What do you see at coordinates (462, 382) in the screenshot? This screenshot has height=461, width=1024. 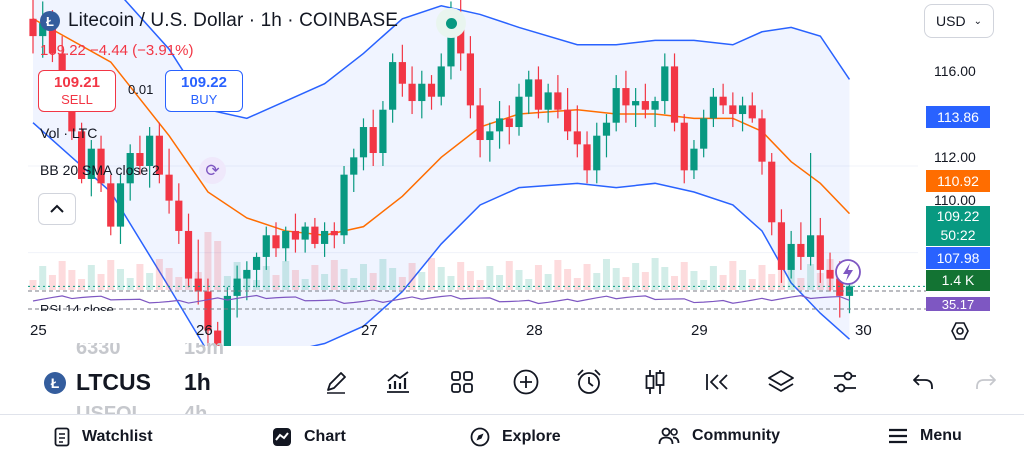 I see `grid-layout-icon` at bounding box center [462, 382].